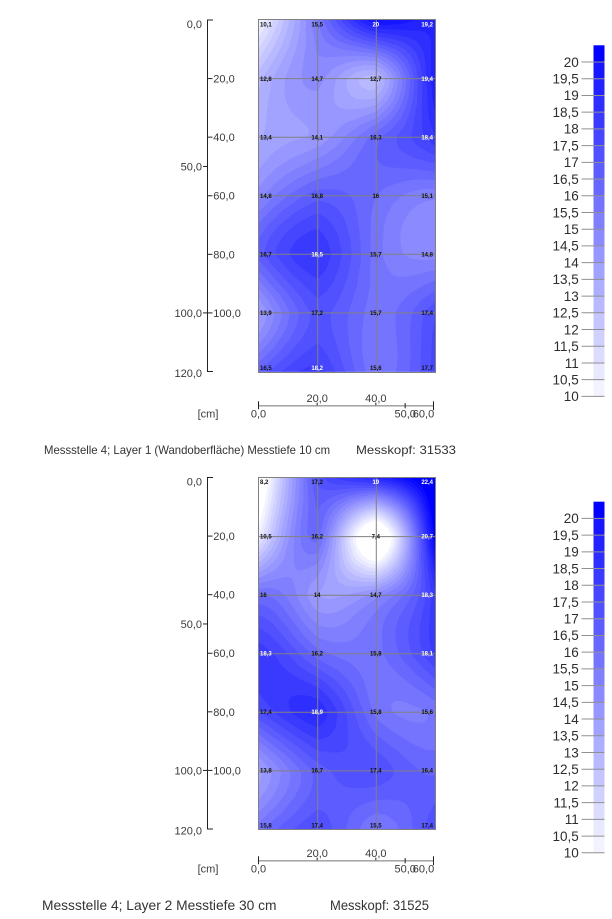 This screenshot has width=612, height=919. I want to click on svg-text: 10, so click(571, 853).